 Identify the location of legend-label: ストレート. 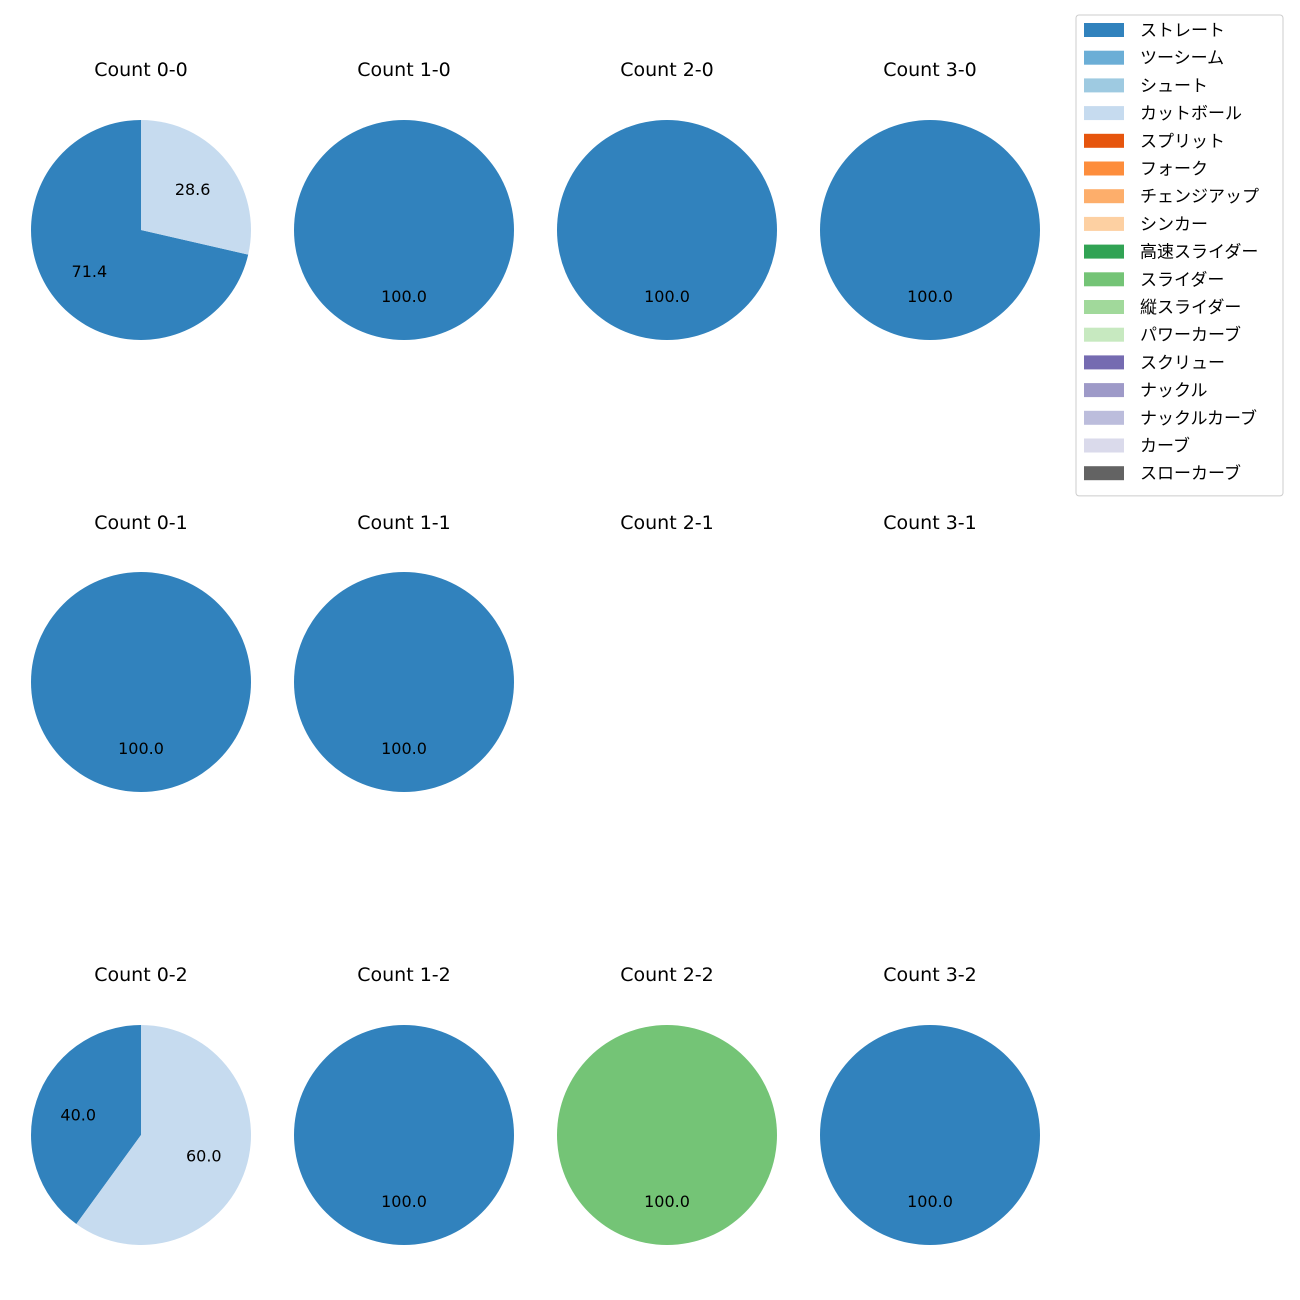
(1182, 31).